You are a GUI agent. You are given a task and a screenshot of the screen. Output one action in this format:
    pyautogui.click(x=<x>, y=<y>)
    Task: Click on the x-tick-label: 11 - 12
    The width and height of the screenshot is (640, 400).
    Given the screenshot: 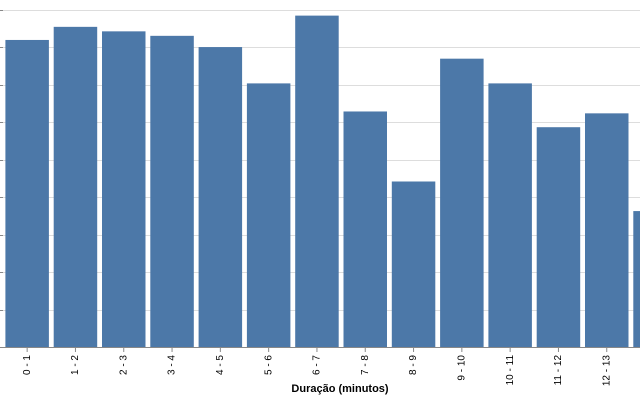 What is the action you would take?
    pyautogui.click(x=558, y=370)
    